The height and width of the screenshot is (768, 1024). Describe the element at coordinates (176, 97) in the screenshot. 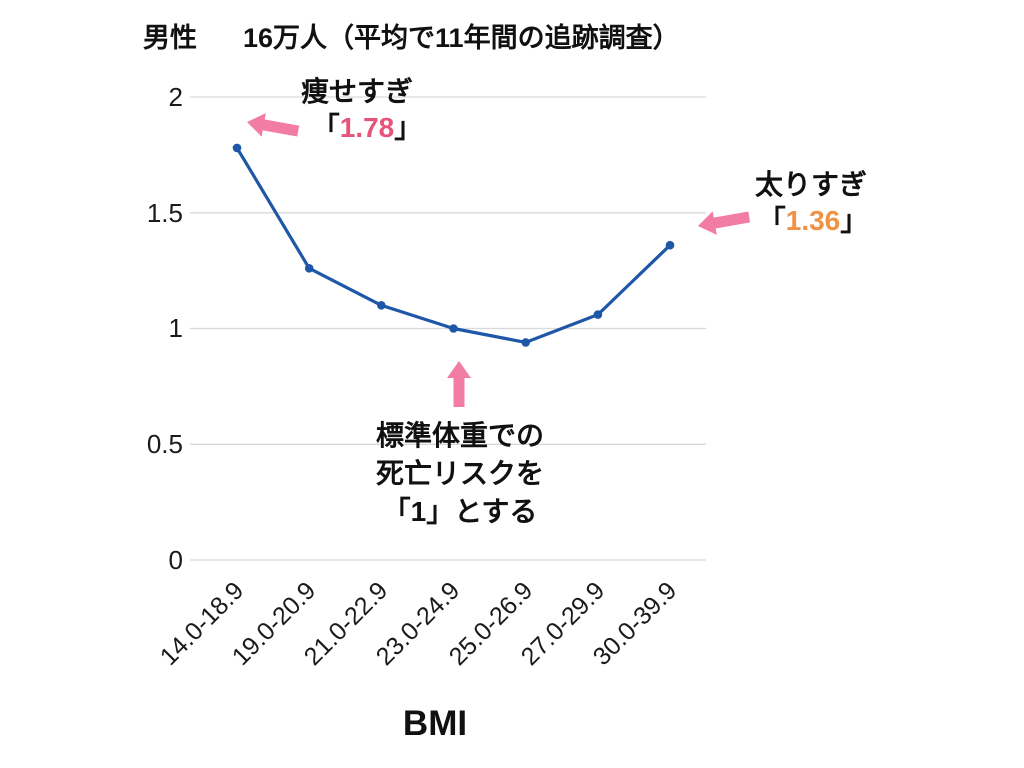

I see `y-tick-label: 2` at that location.